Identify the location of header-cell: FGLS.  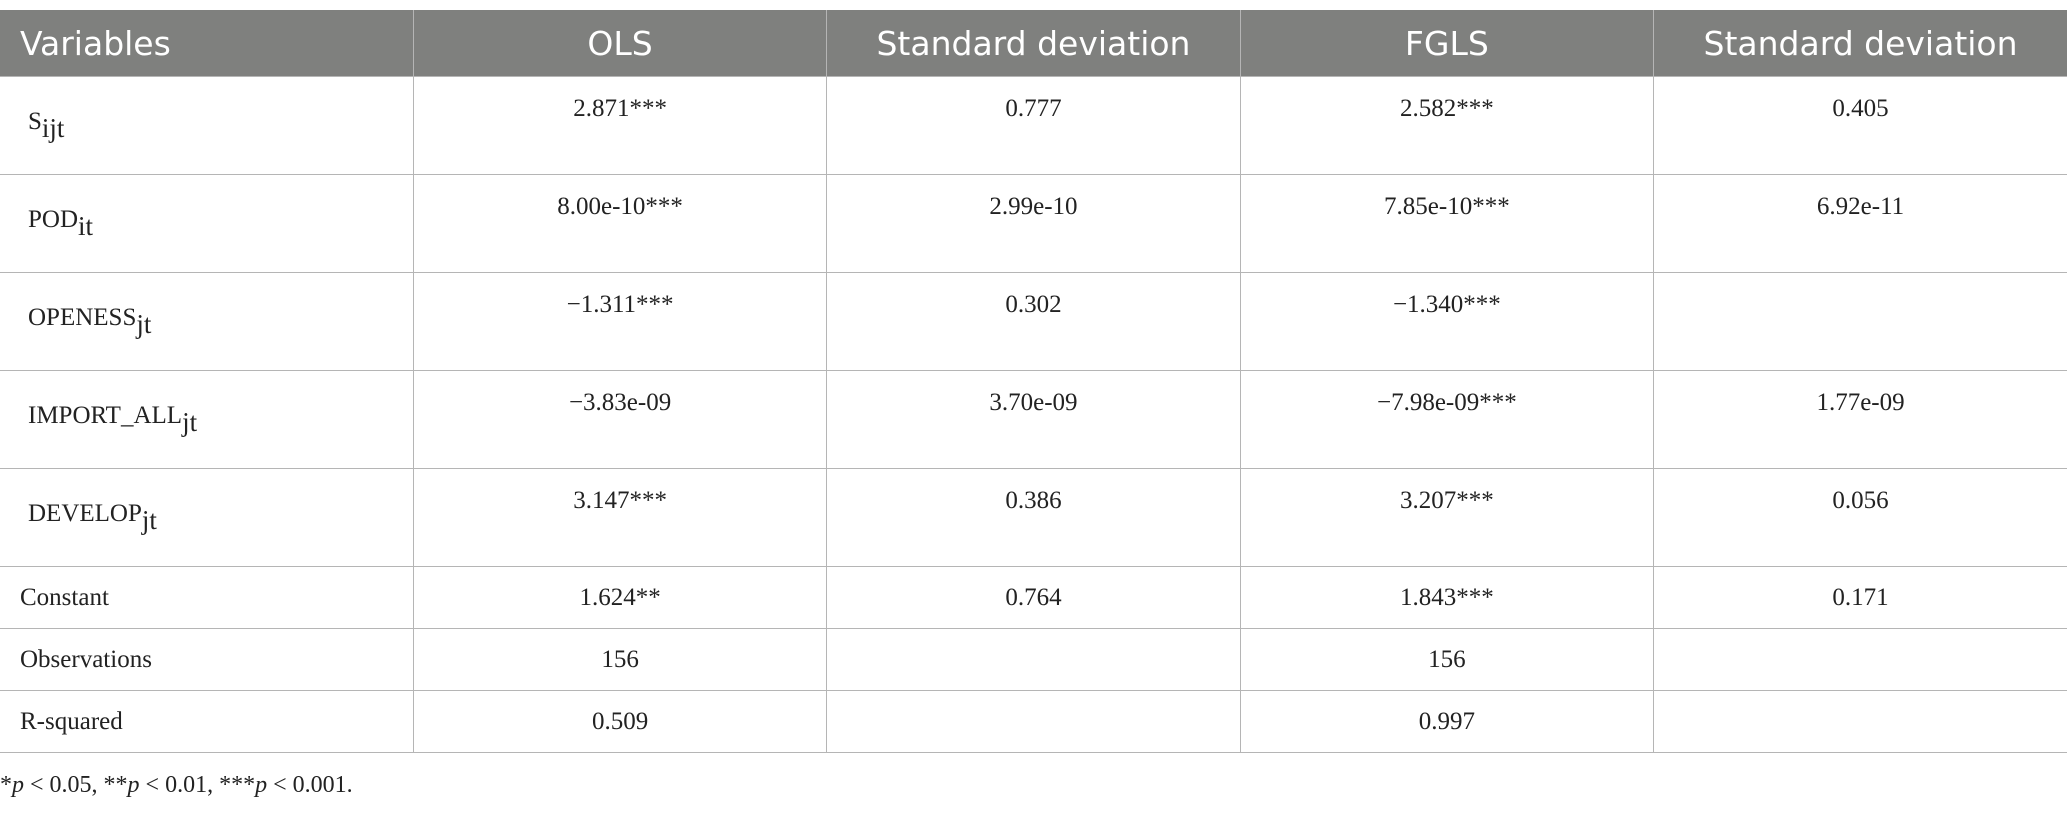
(1446, 43).